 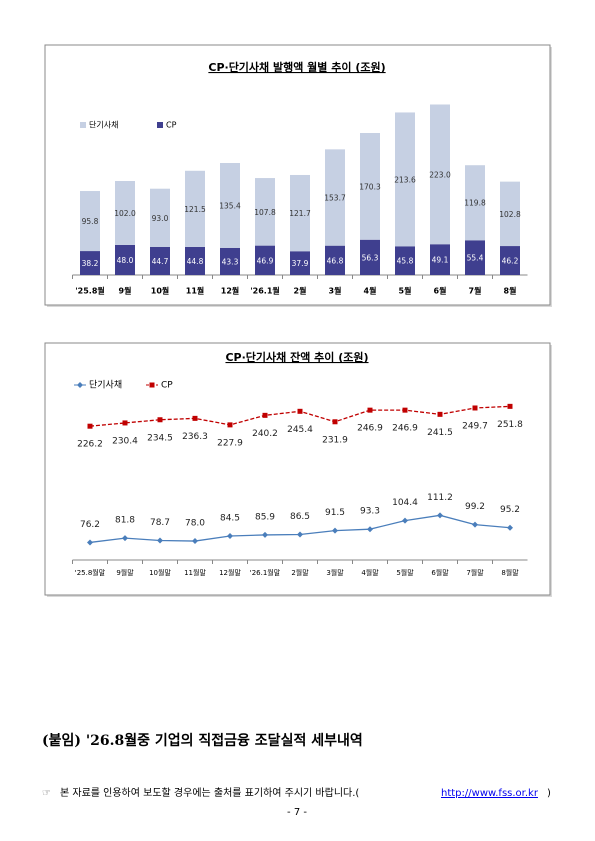 I want to click on value-label: 84.5, so click(x=230, y=519).